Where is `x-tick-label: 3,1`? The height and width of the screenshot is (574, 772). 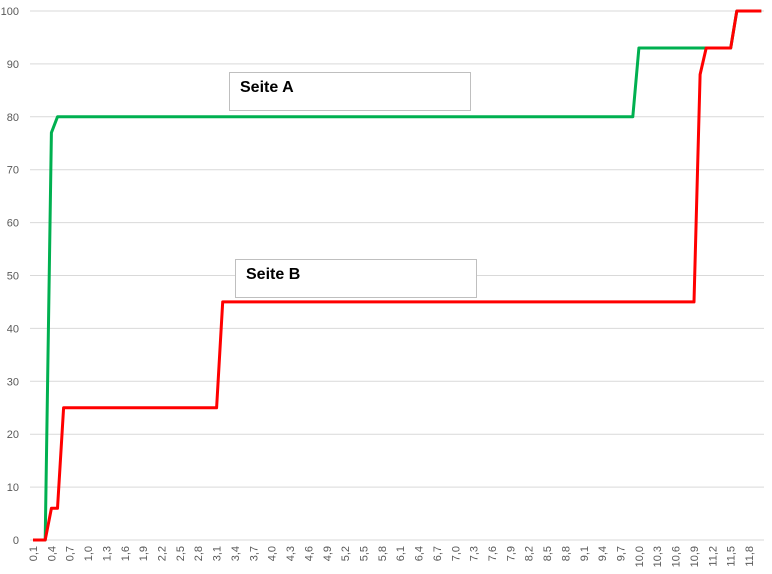 x-tick-label: 3,1 is located at coordinates (218, 553).